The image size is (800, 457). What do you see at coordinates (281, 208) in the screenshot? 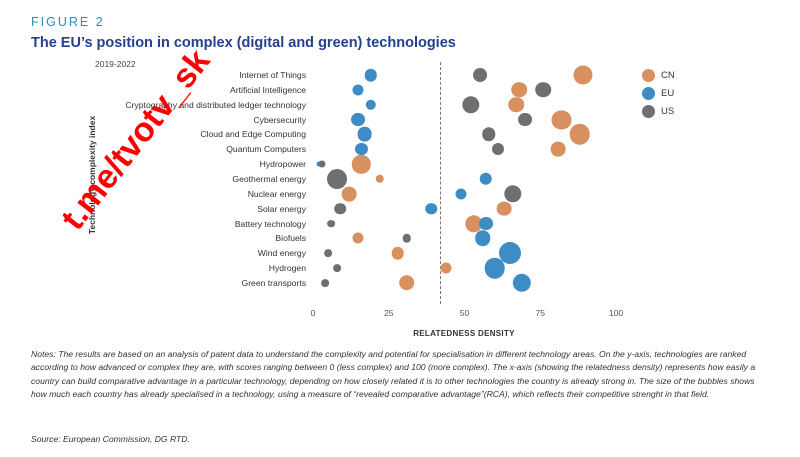
I see `category-label: Solar energy` at bounding box center [281, 208].